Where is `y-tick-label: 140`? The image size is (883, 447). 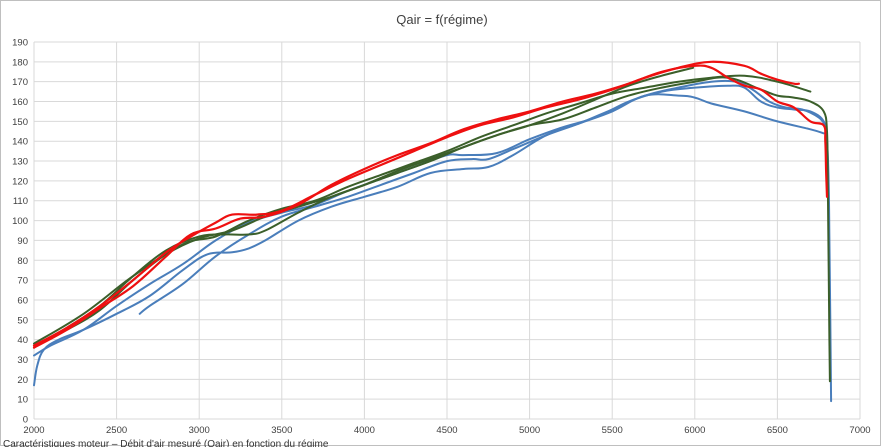
y-tick-label: 140 is located at coordinates (20, 142).